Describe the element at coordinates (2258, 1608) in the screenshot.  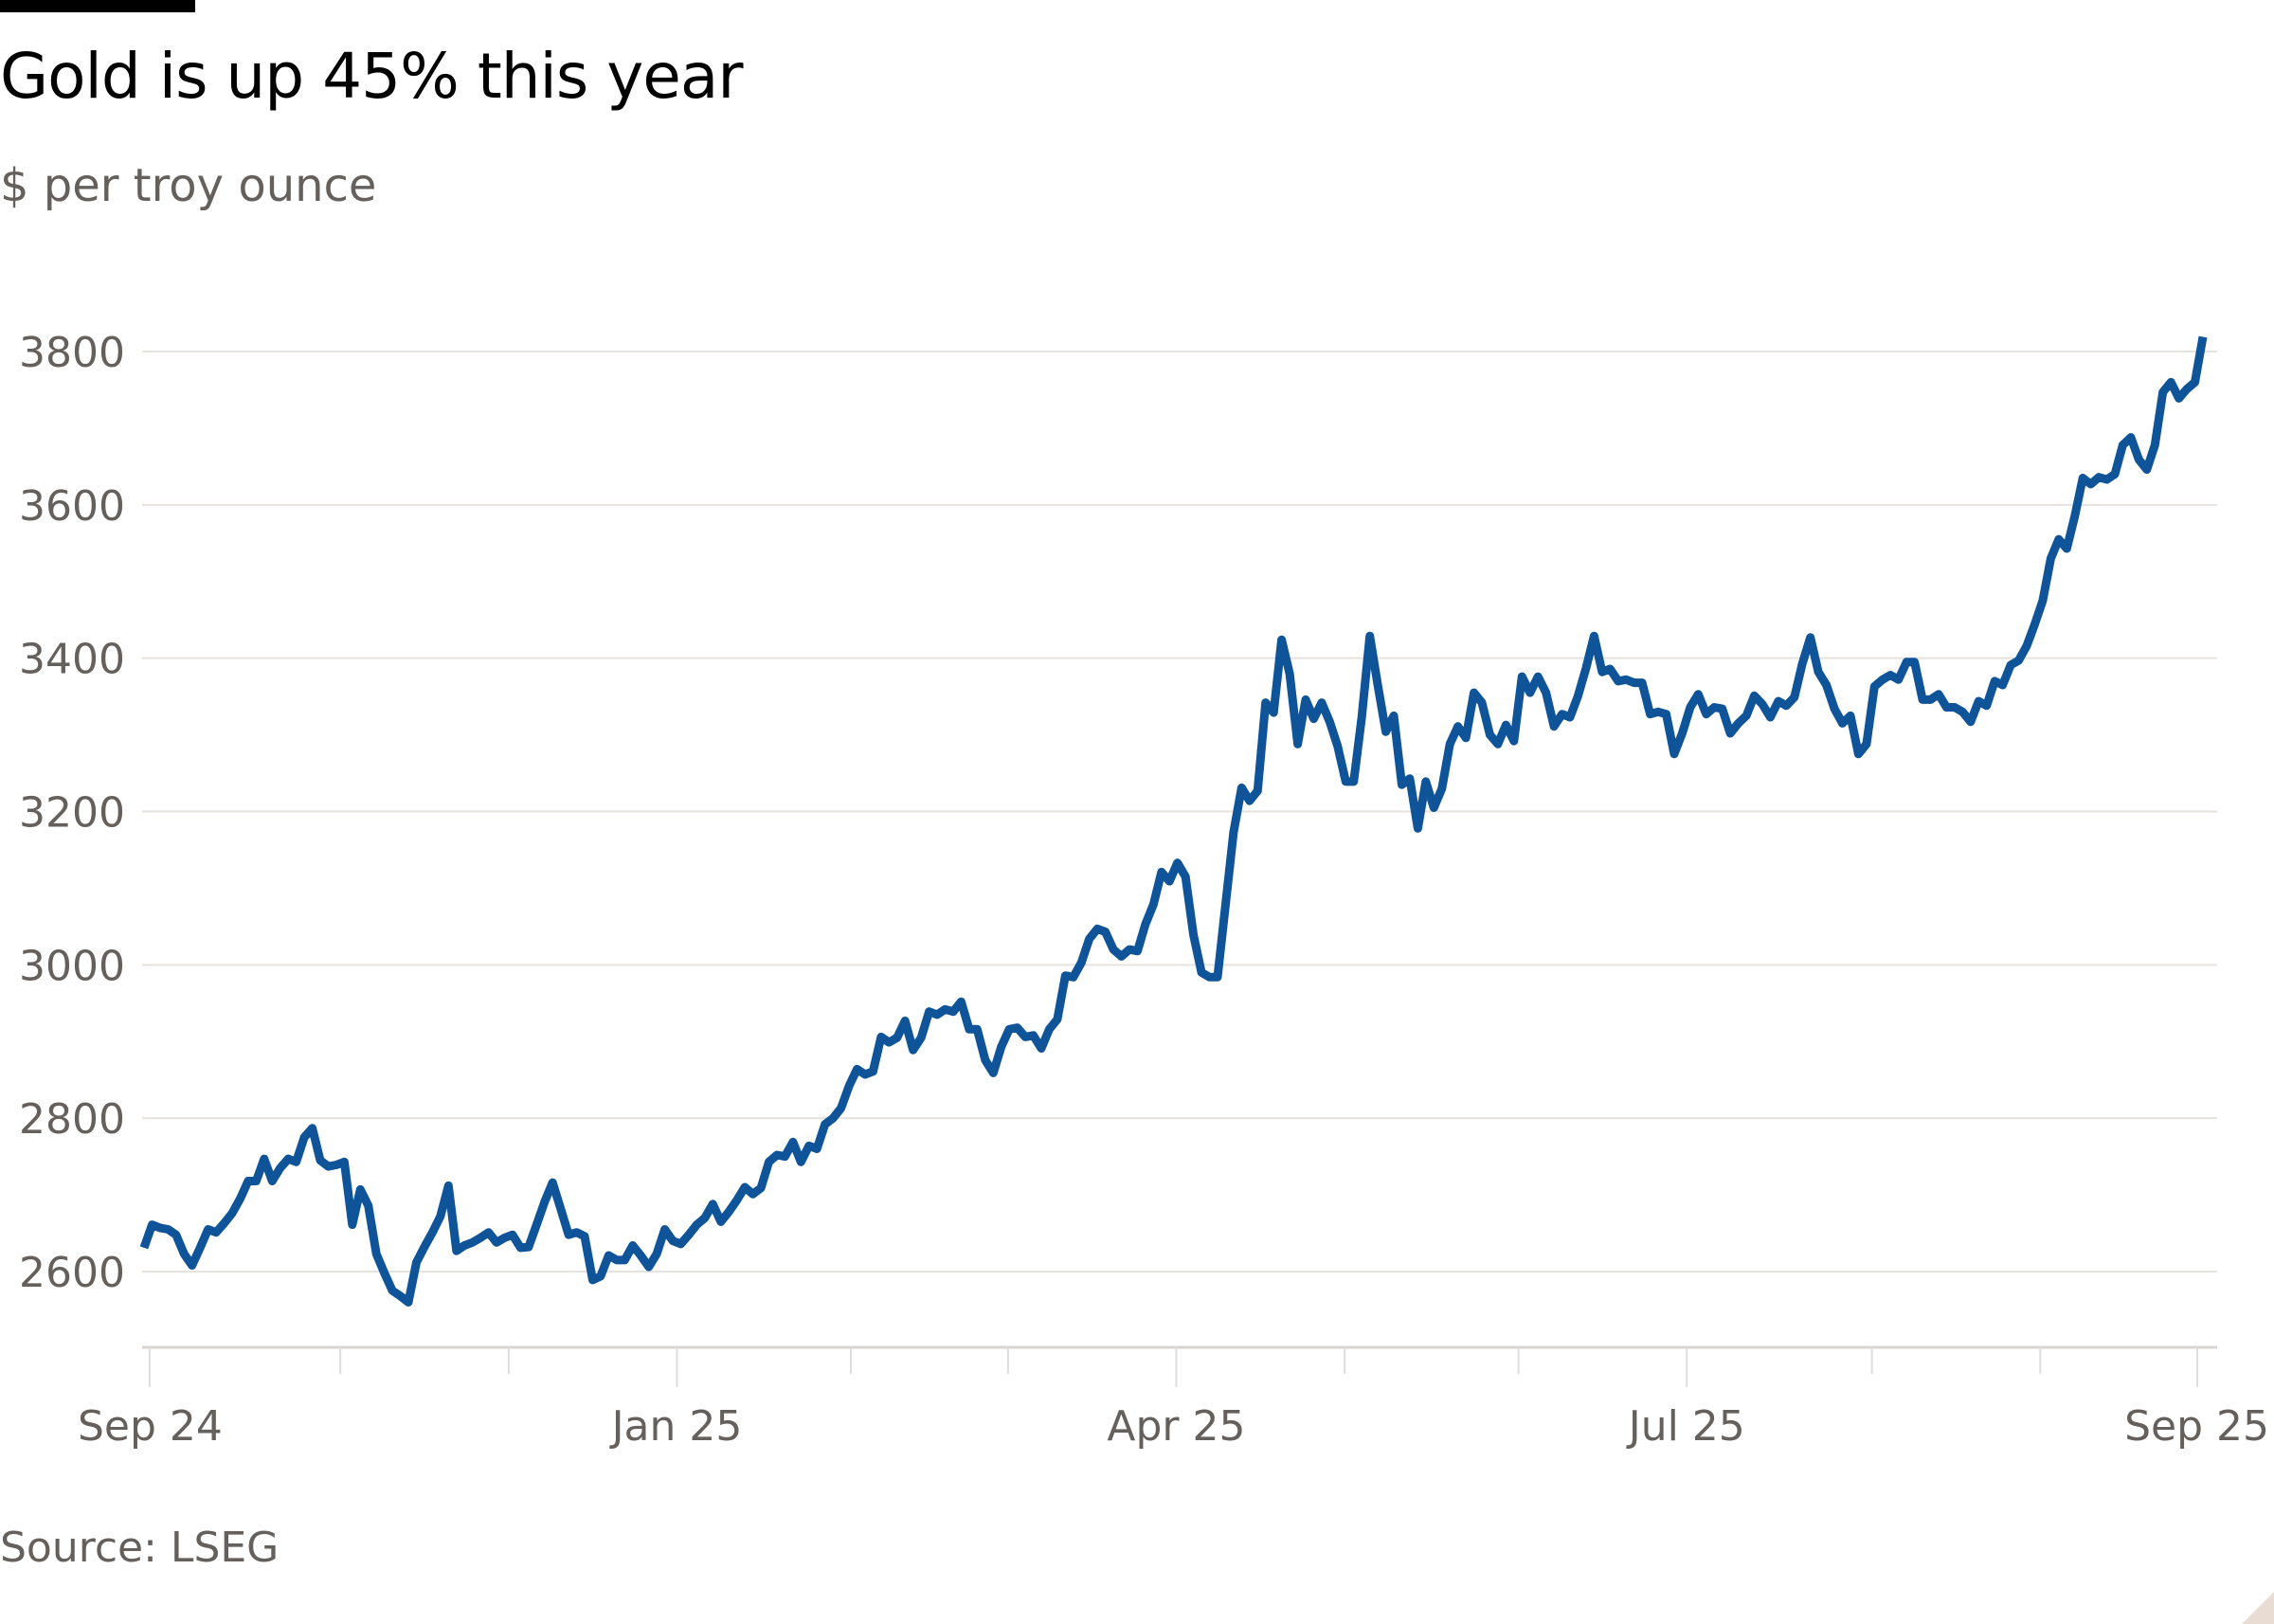
I see `corner-decoration` at that location.